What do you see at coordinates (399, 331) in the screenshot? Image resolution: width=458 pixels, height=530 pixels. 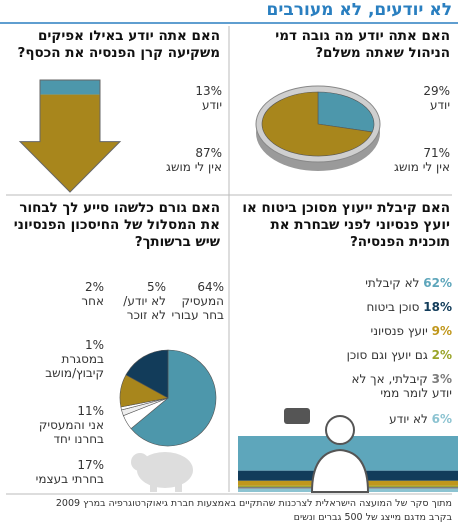 I see `category-label: יועץ פנסיוני` at bounding box center [399, 331].